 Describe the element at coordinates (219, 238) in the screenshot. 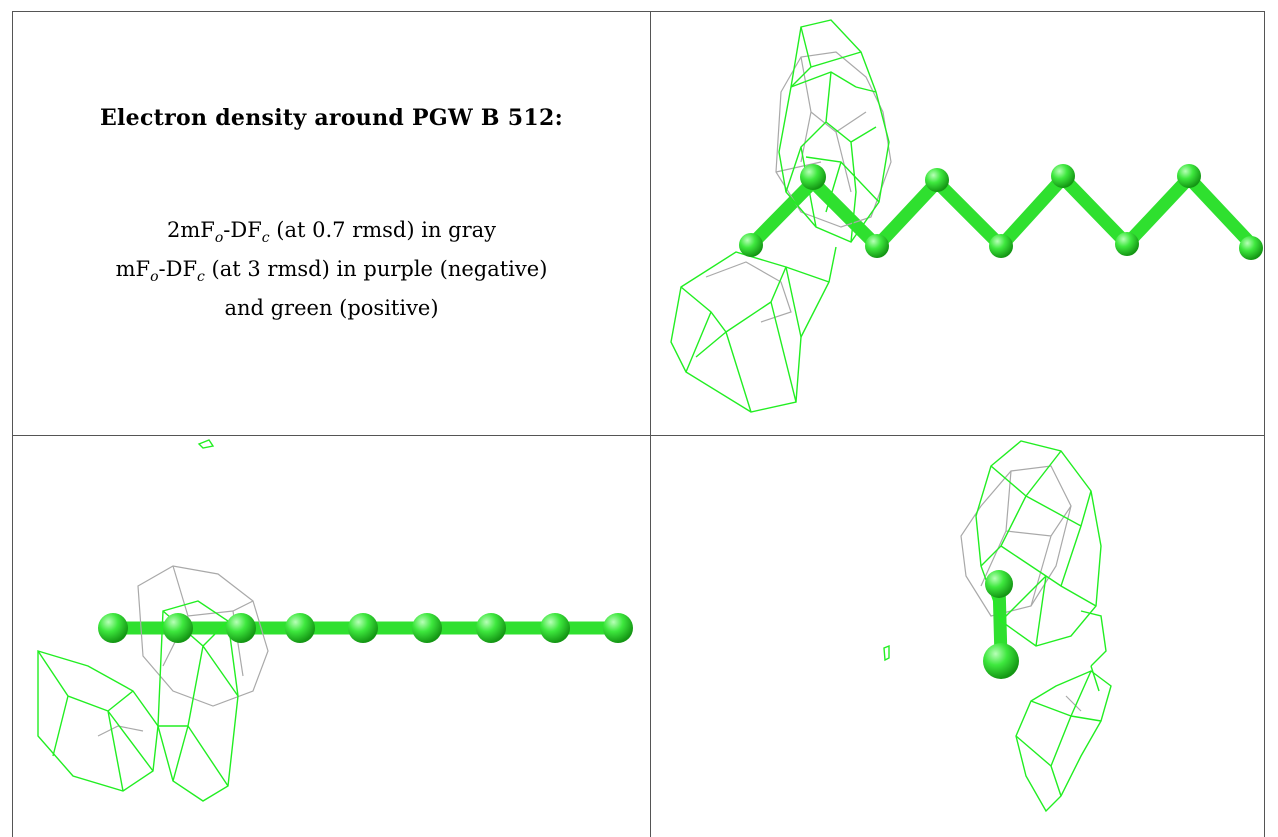

I see `map1-sub-o: o` at that location.